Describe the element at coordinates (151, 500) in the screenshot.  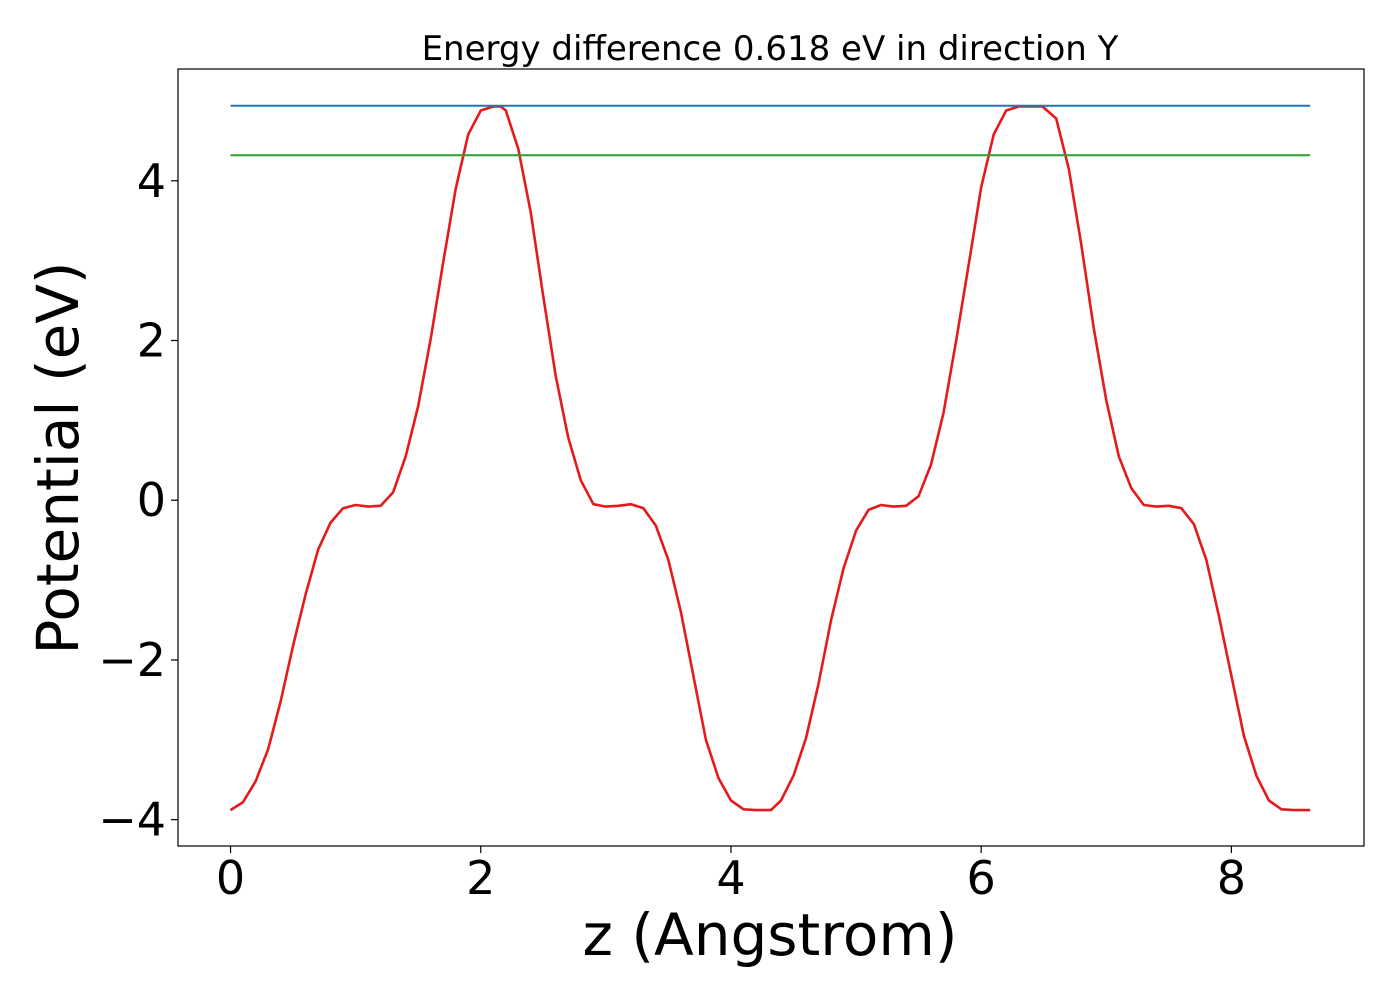
I see `y-tick-label: 0` at that location.